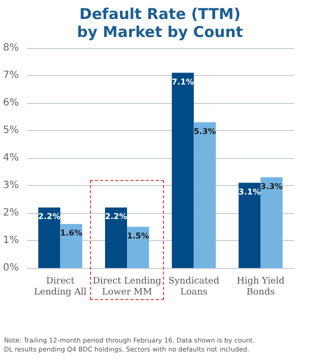 The image size is (320, 360). What do you see at coordinates (160, 23) in the screenshot?
I see `chart-title: Default Rate (TTM) by Market by Count` at bounding box center [160, 23].